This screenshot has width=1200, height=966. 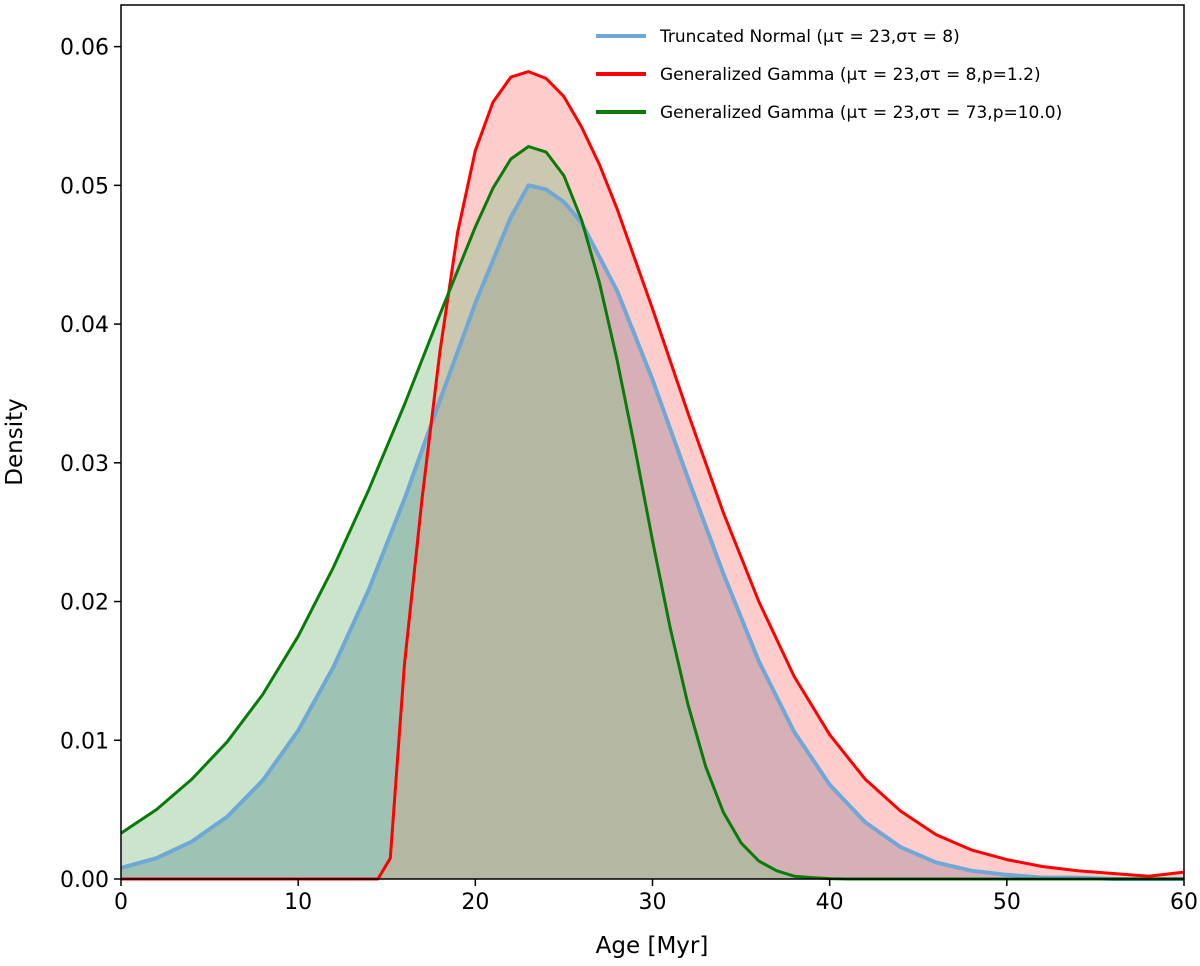 What do you see at coordinates (830, 902) in the screenshot?
I see `x-tick-label: 40` at bounding box center [830, 902].